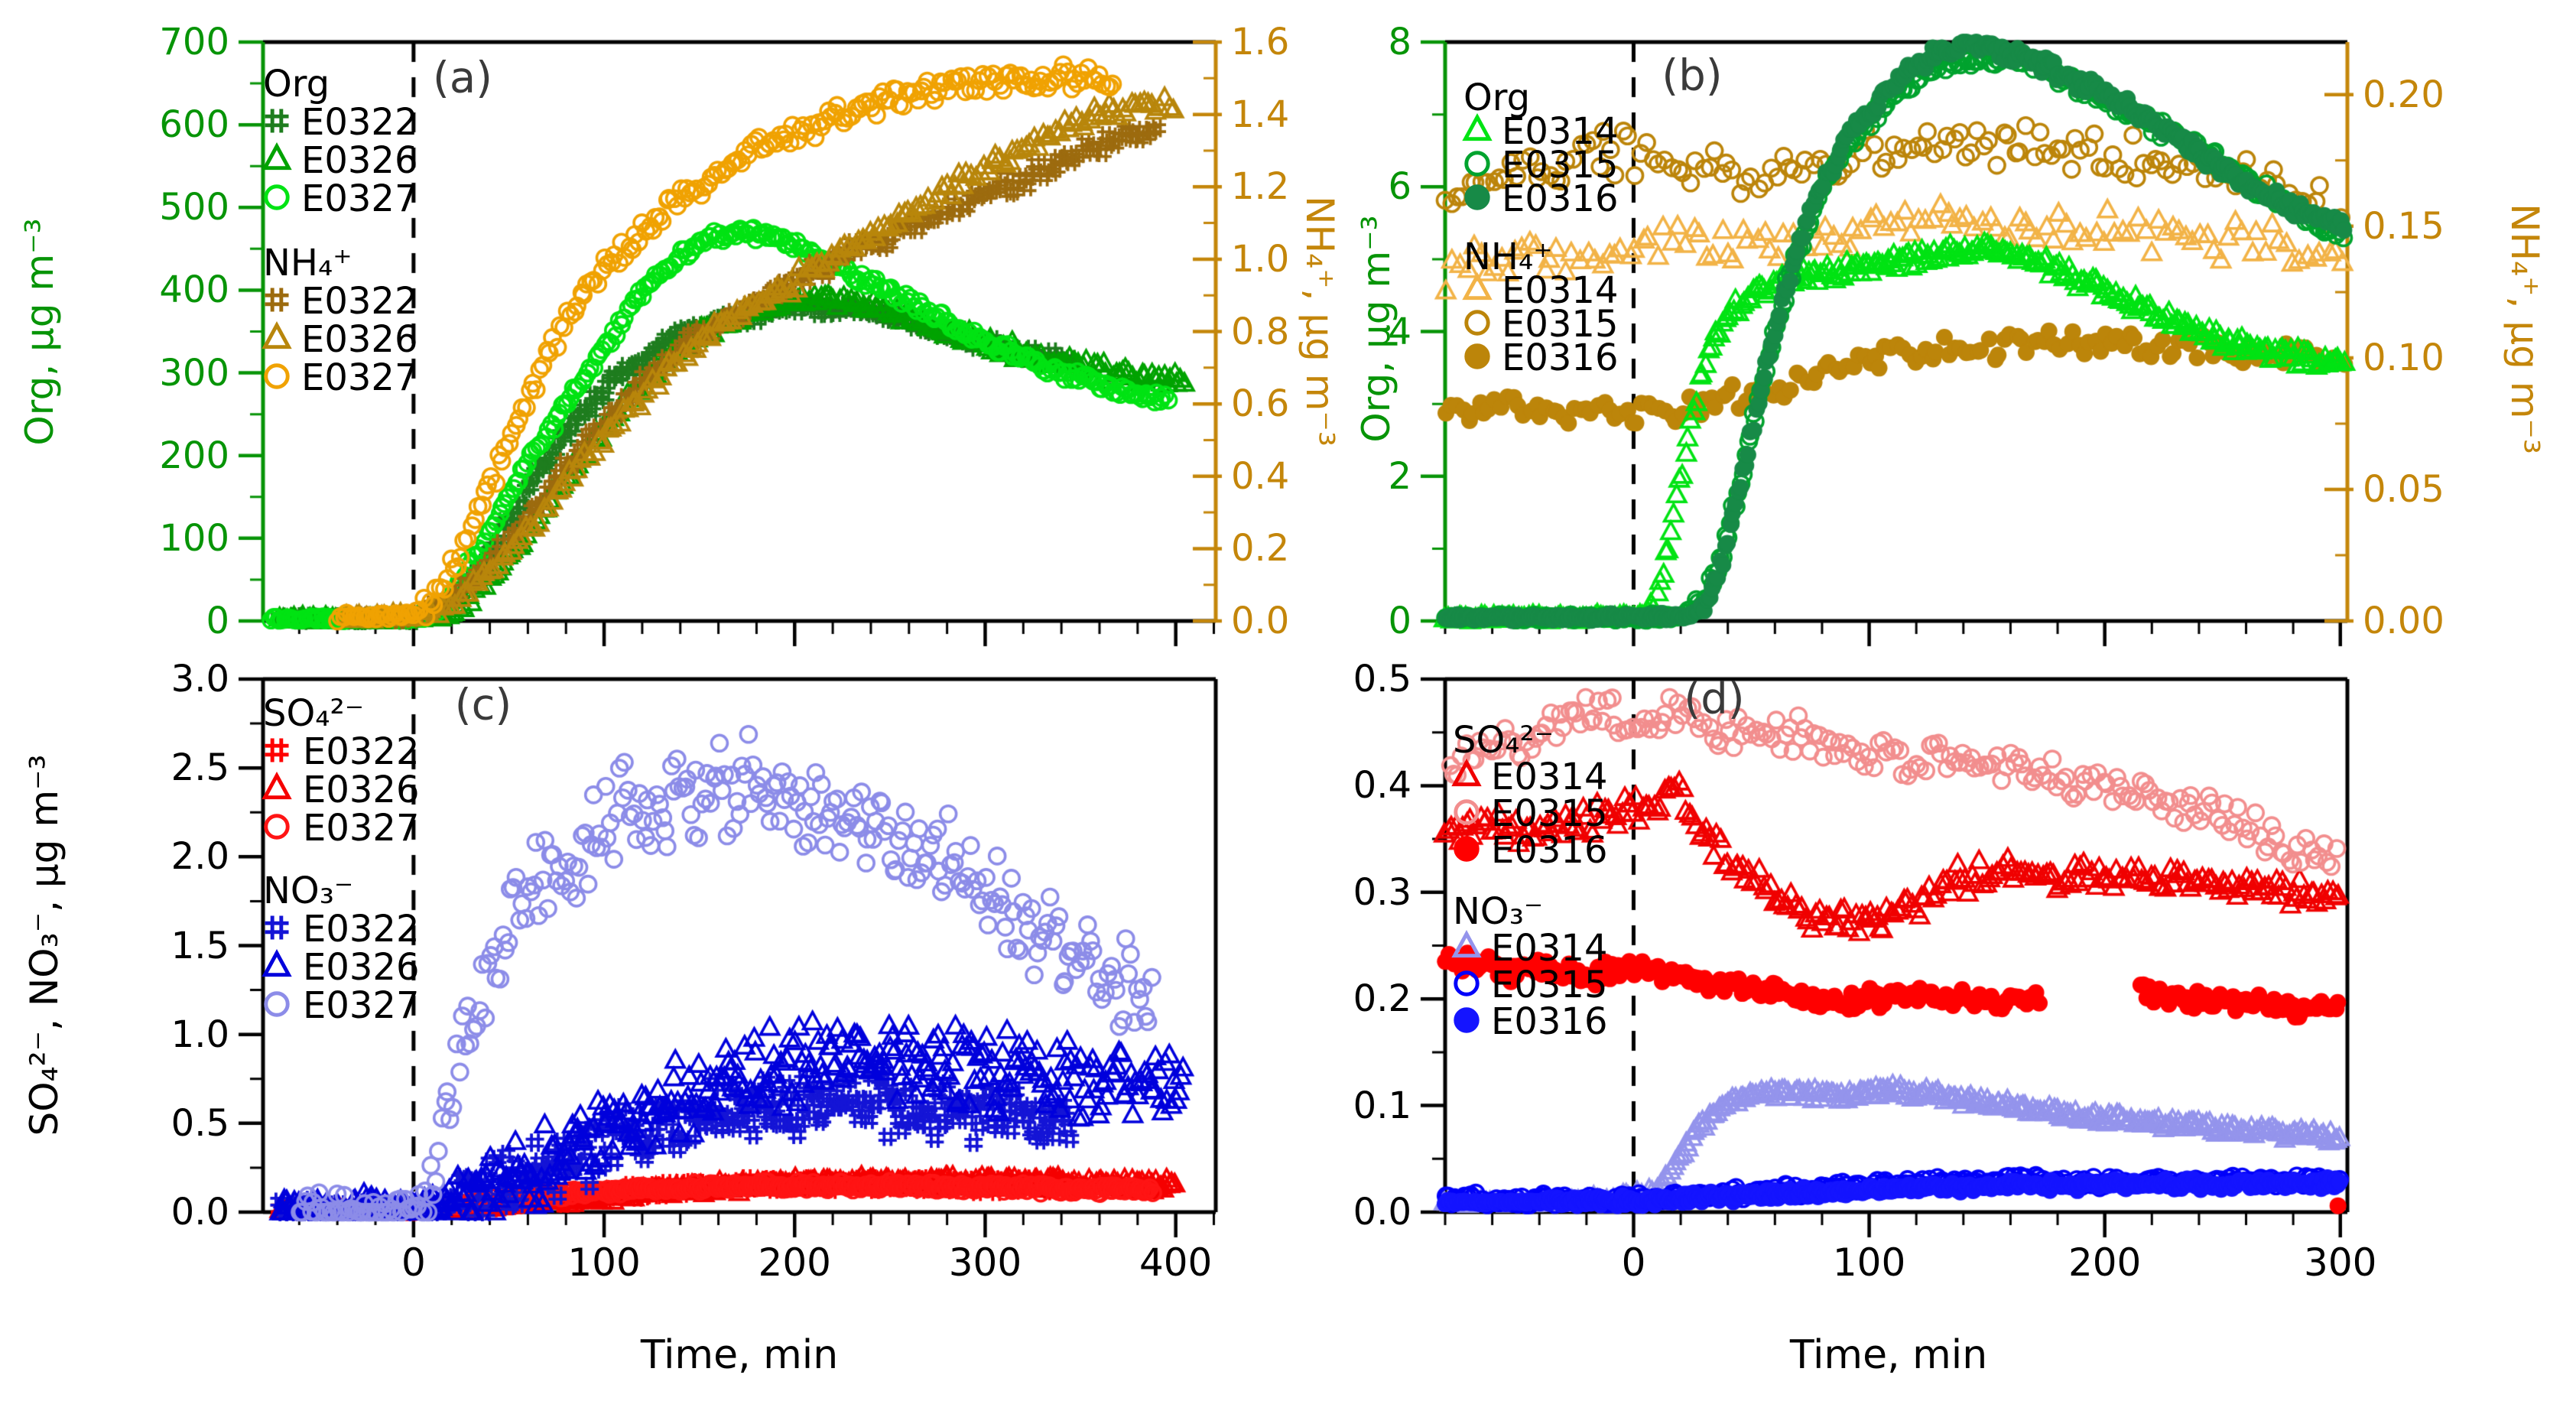 Image resolution: width=2576 pixels, height=1401 pixels. What do you see at coordinates (414, 1262) in the screenshot?
I see `tick-label-c-x-0: 0` at bounding box center [414, 1262].